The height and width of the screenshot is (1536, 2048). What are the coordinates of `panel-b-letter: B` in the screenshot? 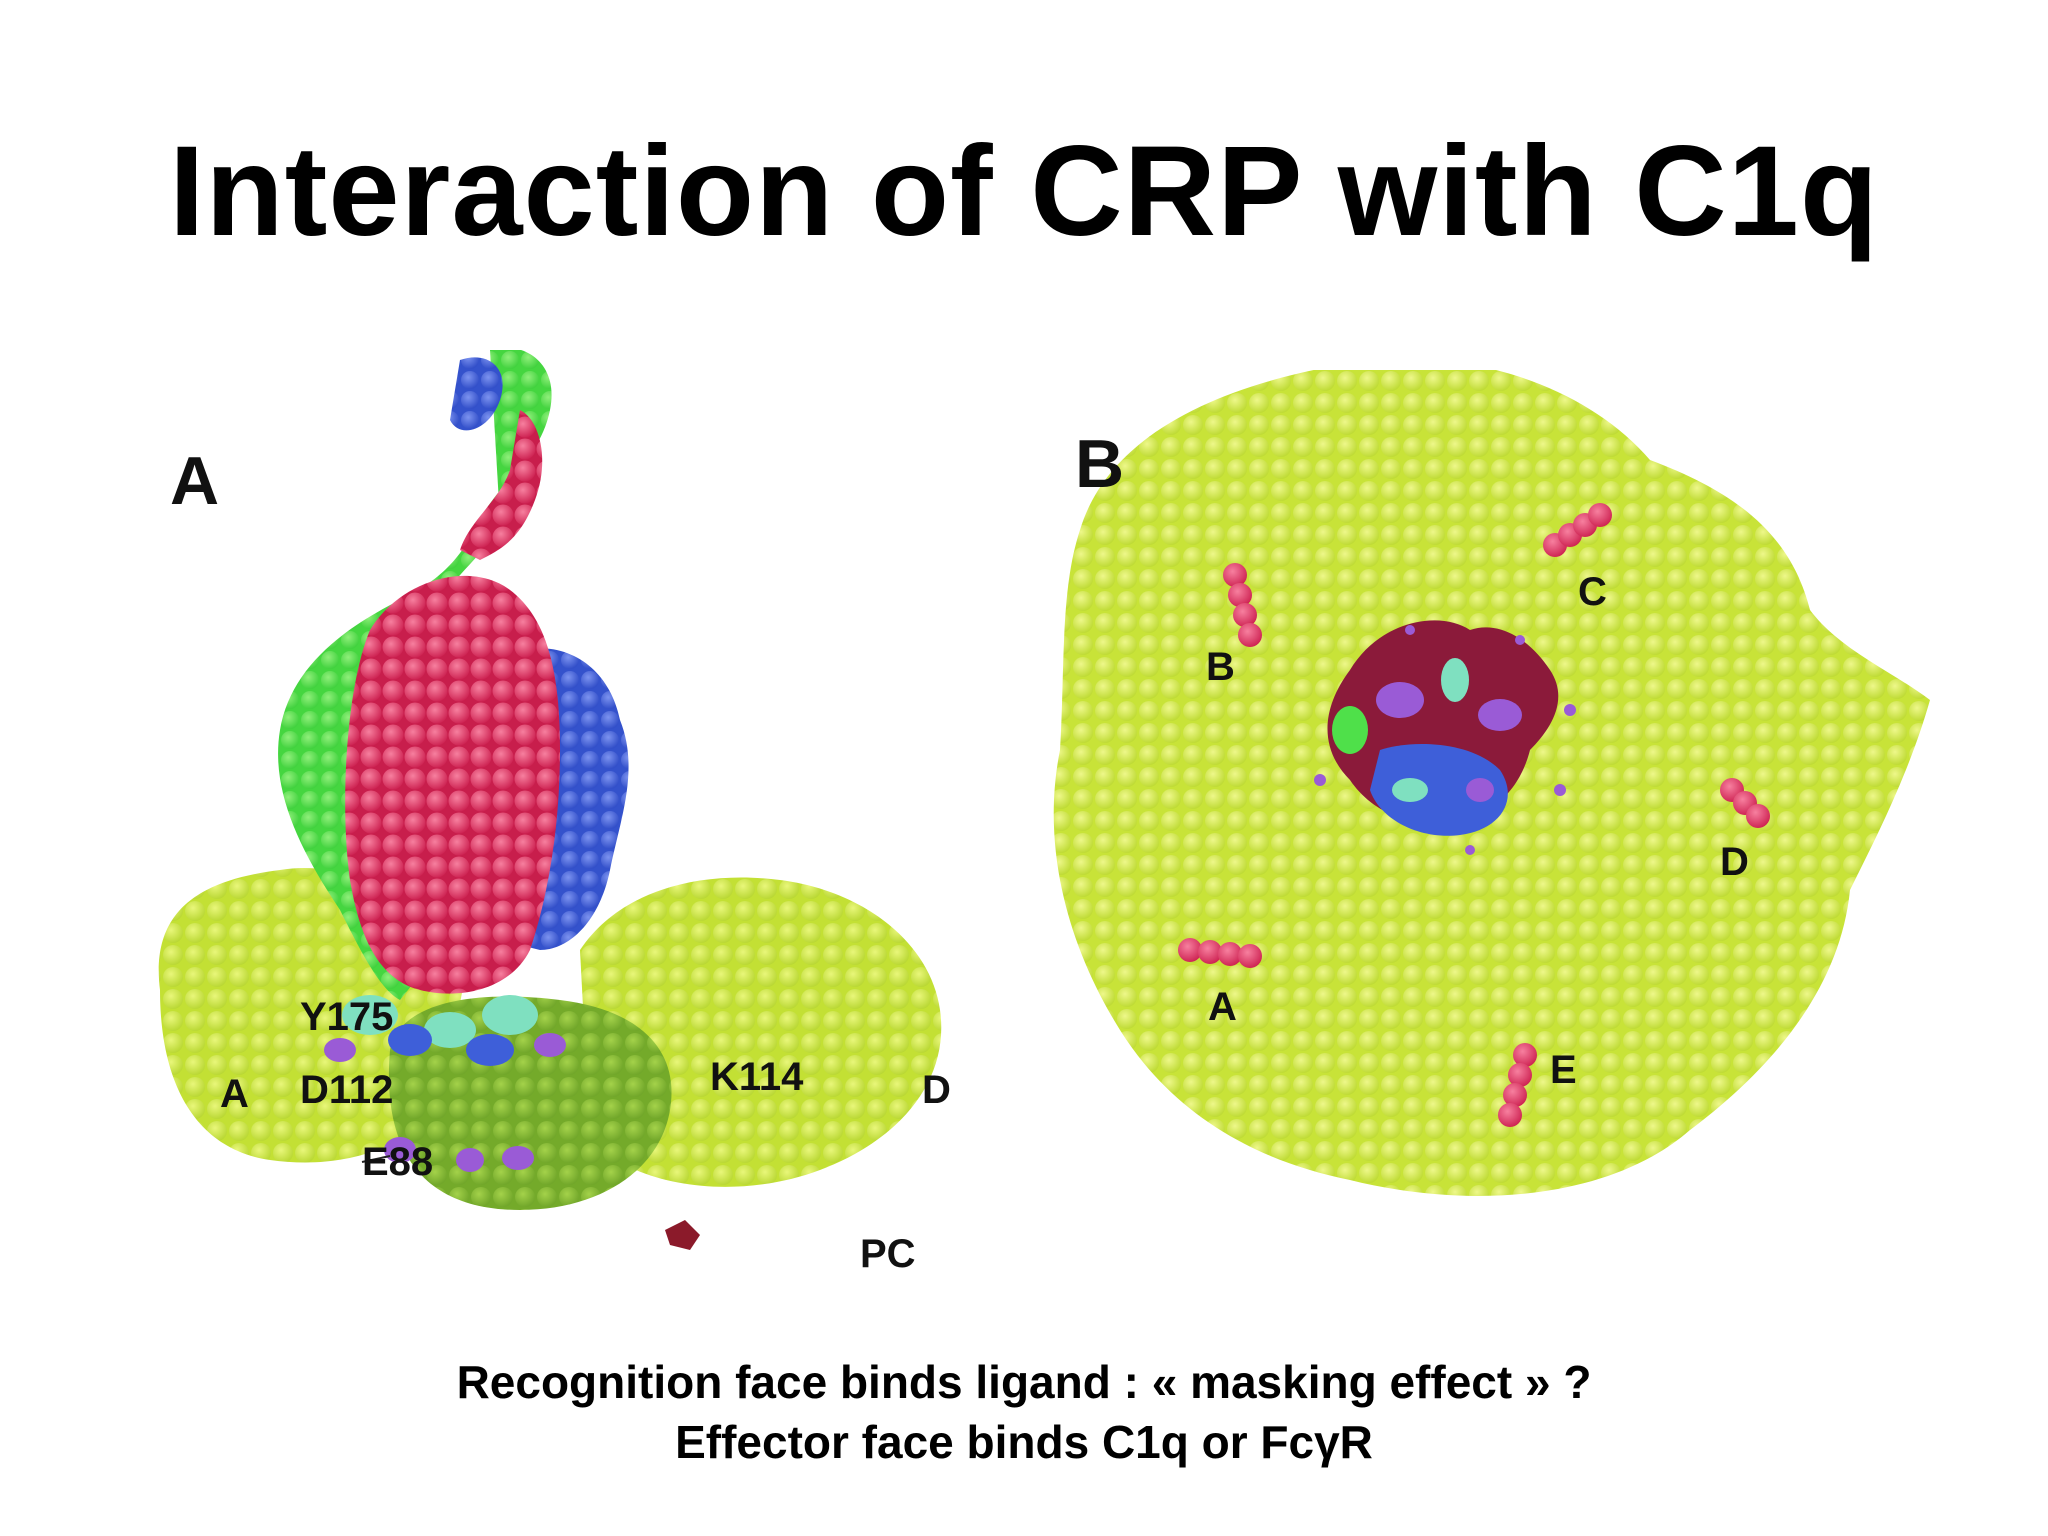 It's located at (1100, 464).